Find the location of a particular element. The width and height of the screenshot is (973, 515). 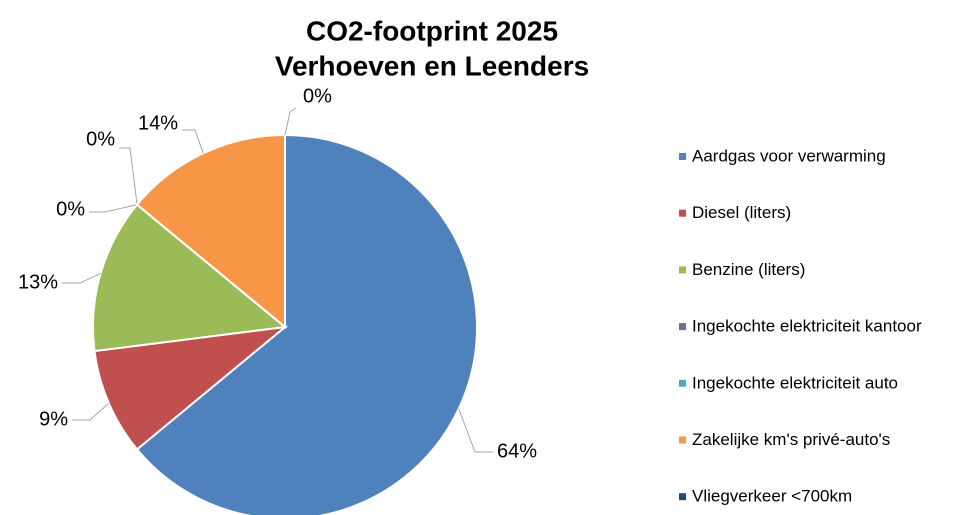

legend-label: Ingekochte elektriciteit kantoor is located at coordinates (807, 326).